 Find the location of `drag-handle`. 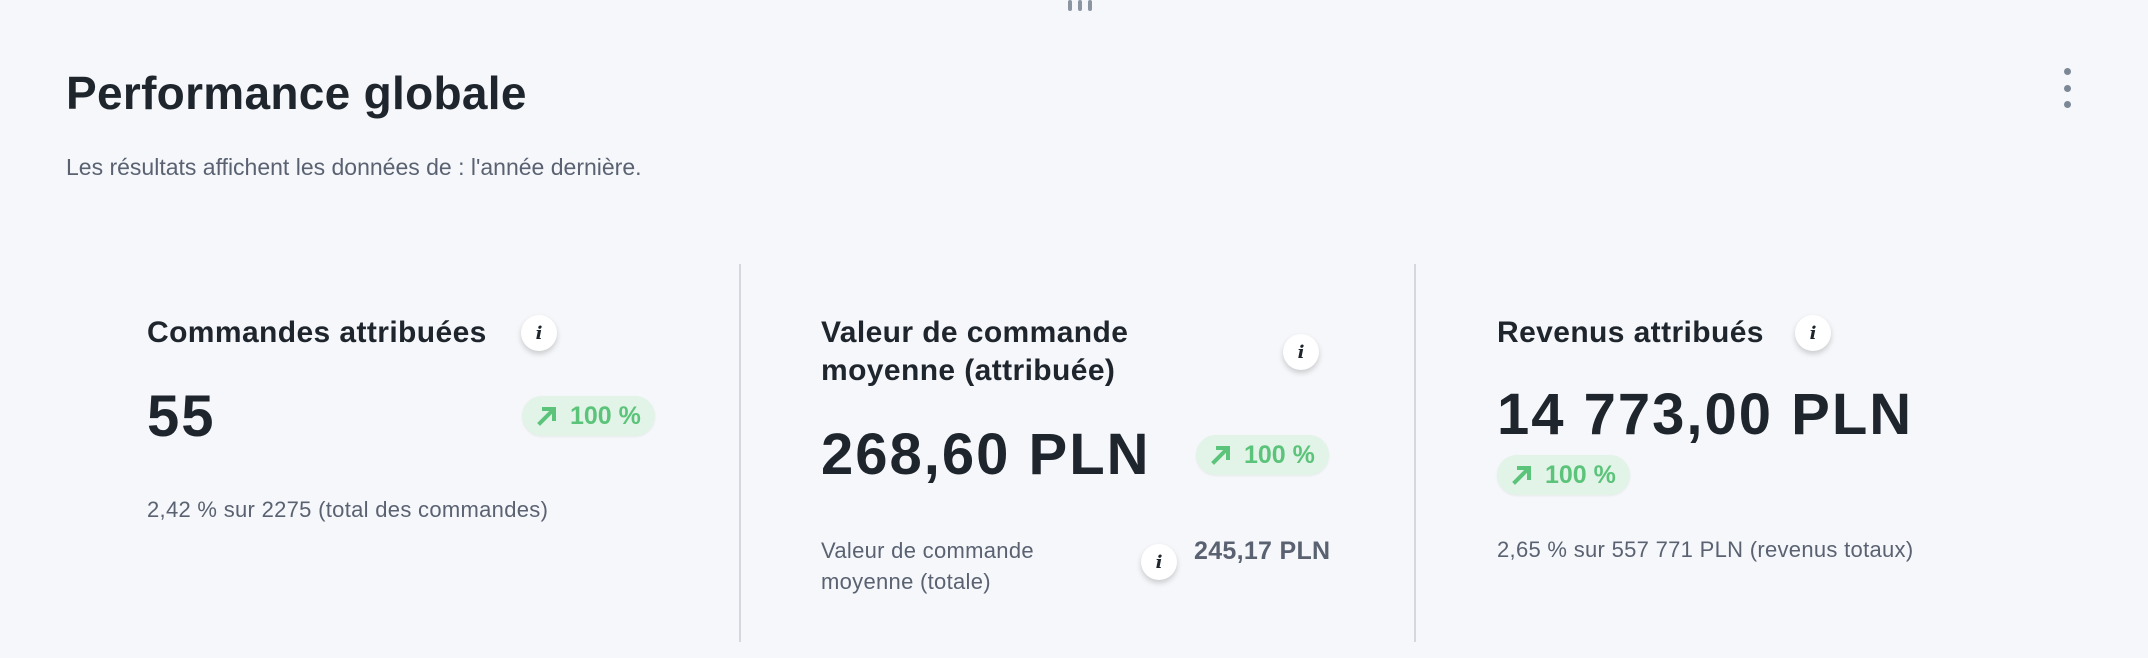

drag-handle is located at coordinates (1080, 6).